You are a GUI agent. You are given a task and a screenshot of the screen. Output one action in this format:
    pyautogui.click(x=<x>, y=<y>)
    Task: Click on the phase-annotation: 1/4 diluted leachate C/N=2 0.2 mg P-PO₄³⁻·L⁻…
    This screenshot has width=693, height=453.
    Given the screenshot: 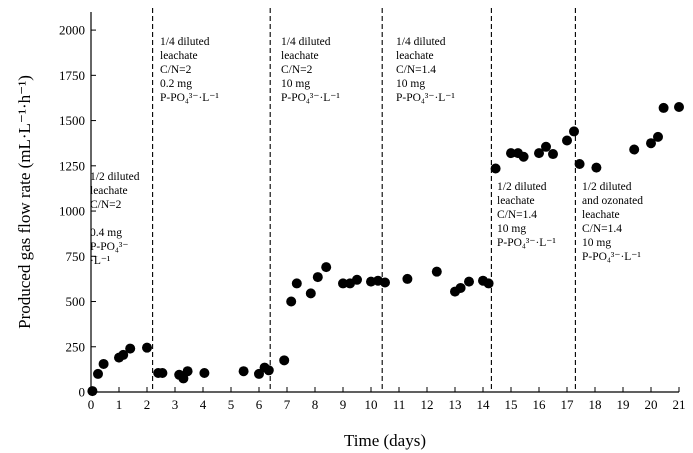 What is the action you would take?
    pyautogui.click(x=189, y=70)
    